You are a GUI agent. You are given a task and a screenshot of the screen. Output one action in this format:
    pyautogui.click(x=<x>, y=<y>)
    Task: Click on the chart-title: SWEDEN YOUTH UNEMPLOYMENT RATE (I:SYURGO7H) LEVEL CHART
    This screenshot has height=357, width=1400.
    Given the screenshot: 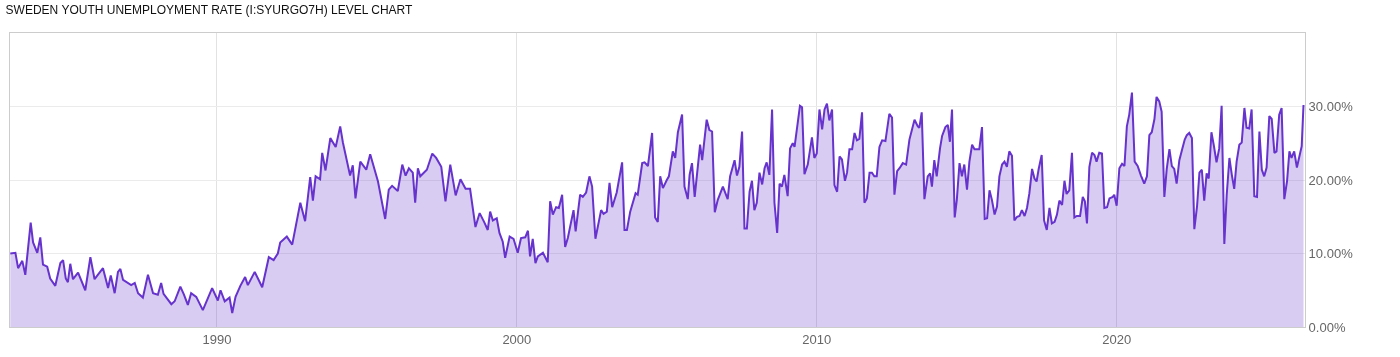 What is the action you would take?
    pyautogui.click(x=209, y=9)
    